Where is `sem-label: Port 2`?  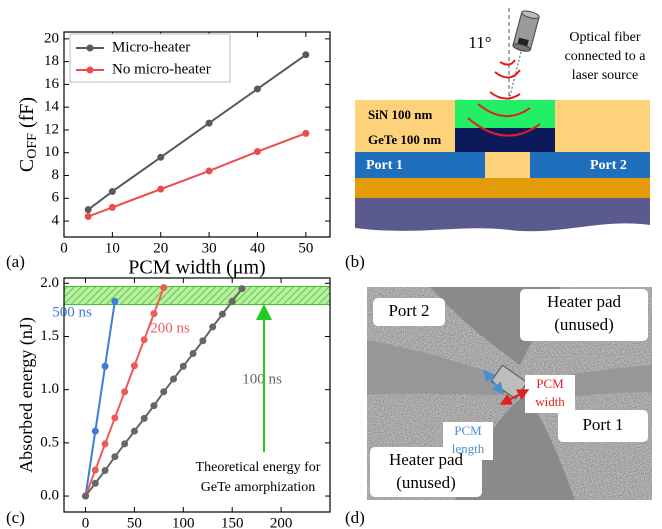
sem-label: Port 2 is located at coordinates (408, 310).